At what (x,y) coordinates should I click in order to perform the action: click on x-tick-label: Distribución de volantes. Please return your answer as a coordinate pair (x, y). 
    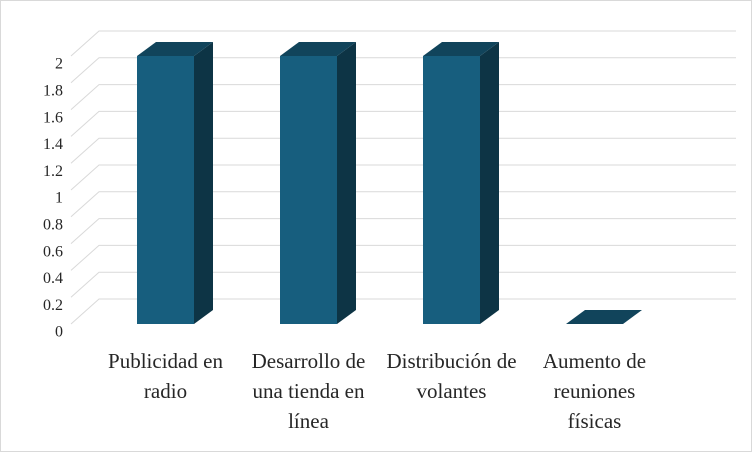
    Looking at the image, I should click on (451, 376).